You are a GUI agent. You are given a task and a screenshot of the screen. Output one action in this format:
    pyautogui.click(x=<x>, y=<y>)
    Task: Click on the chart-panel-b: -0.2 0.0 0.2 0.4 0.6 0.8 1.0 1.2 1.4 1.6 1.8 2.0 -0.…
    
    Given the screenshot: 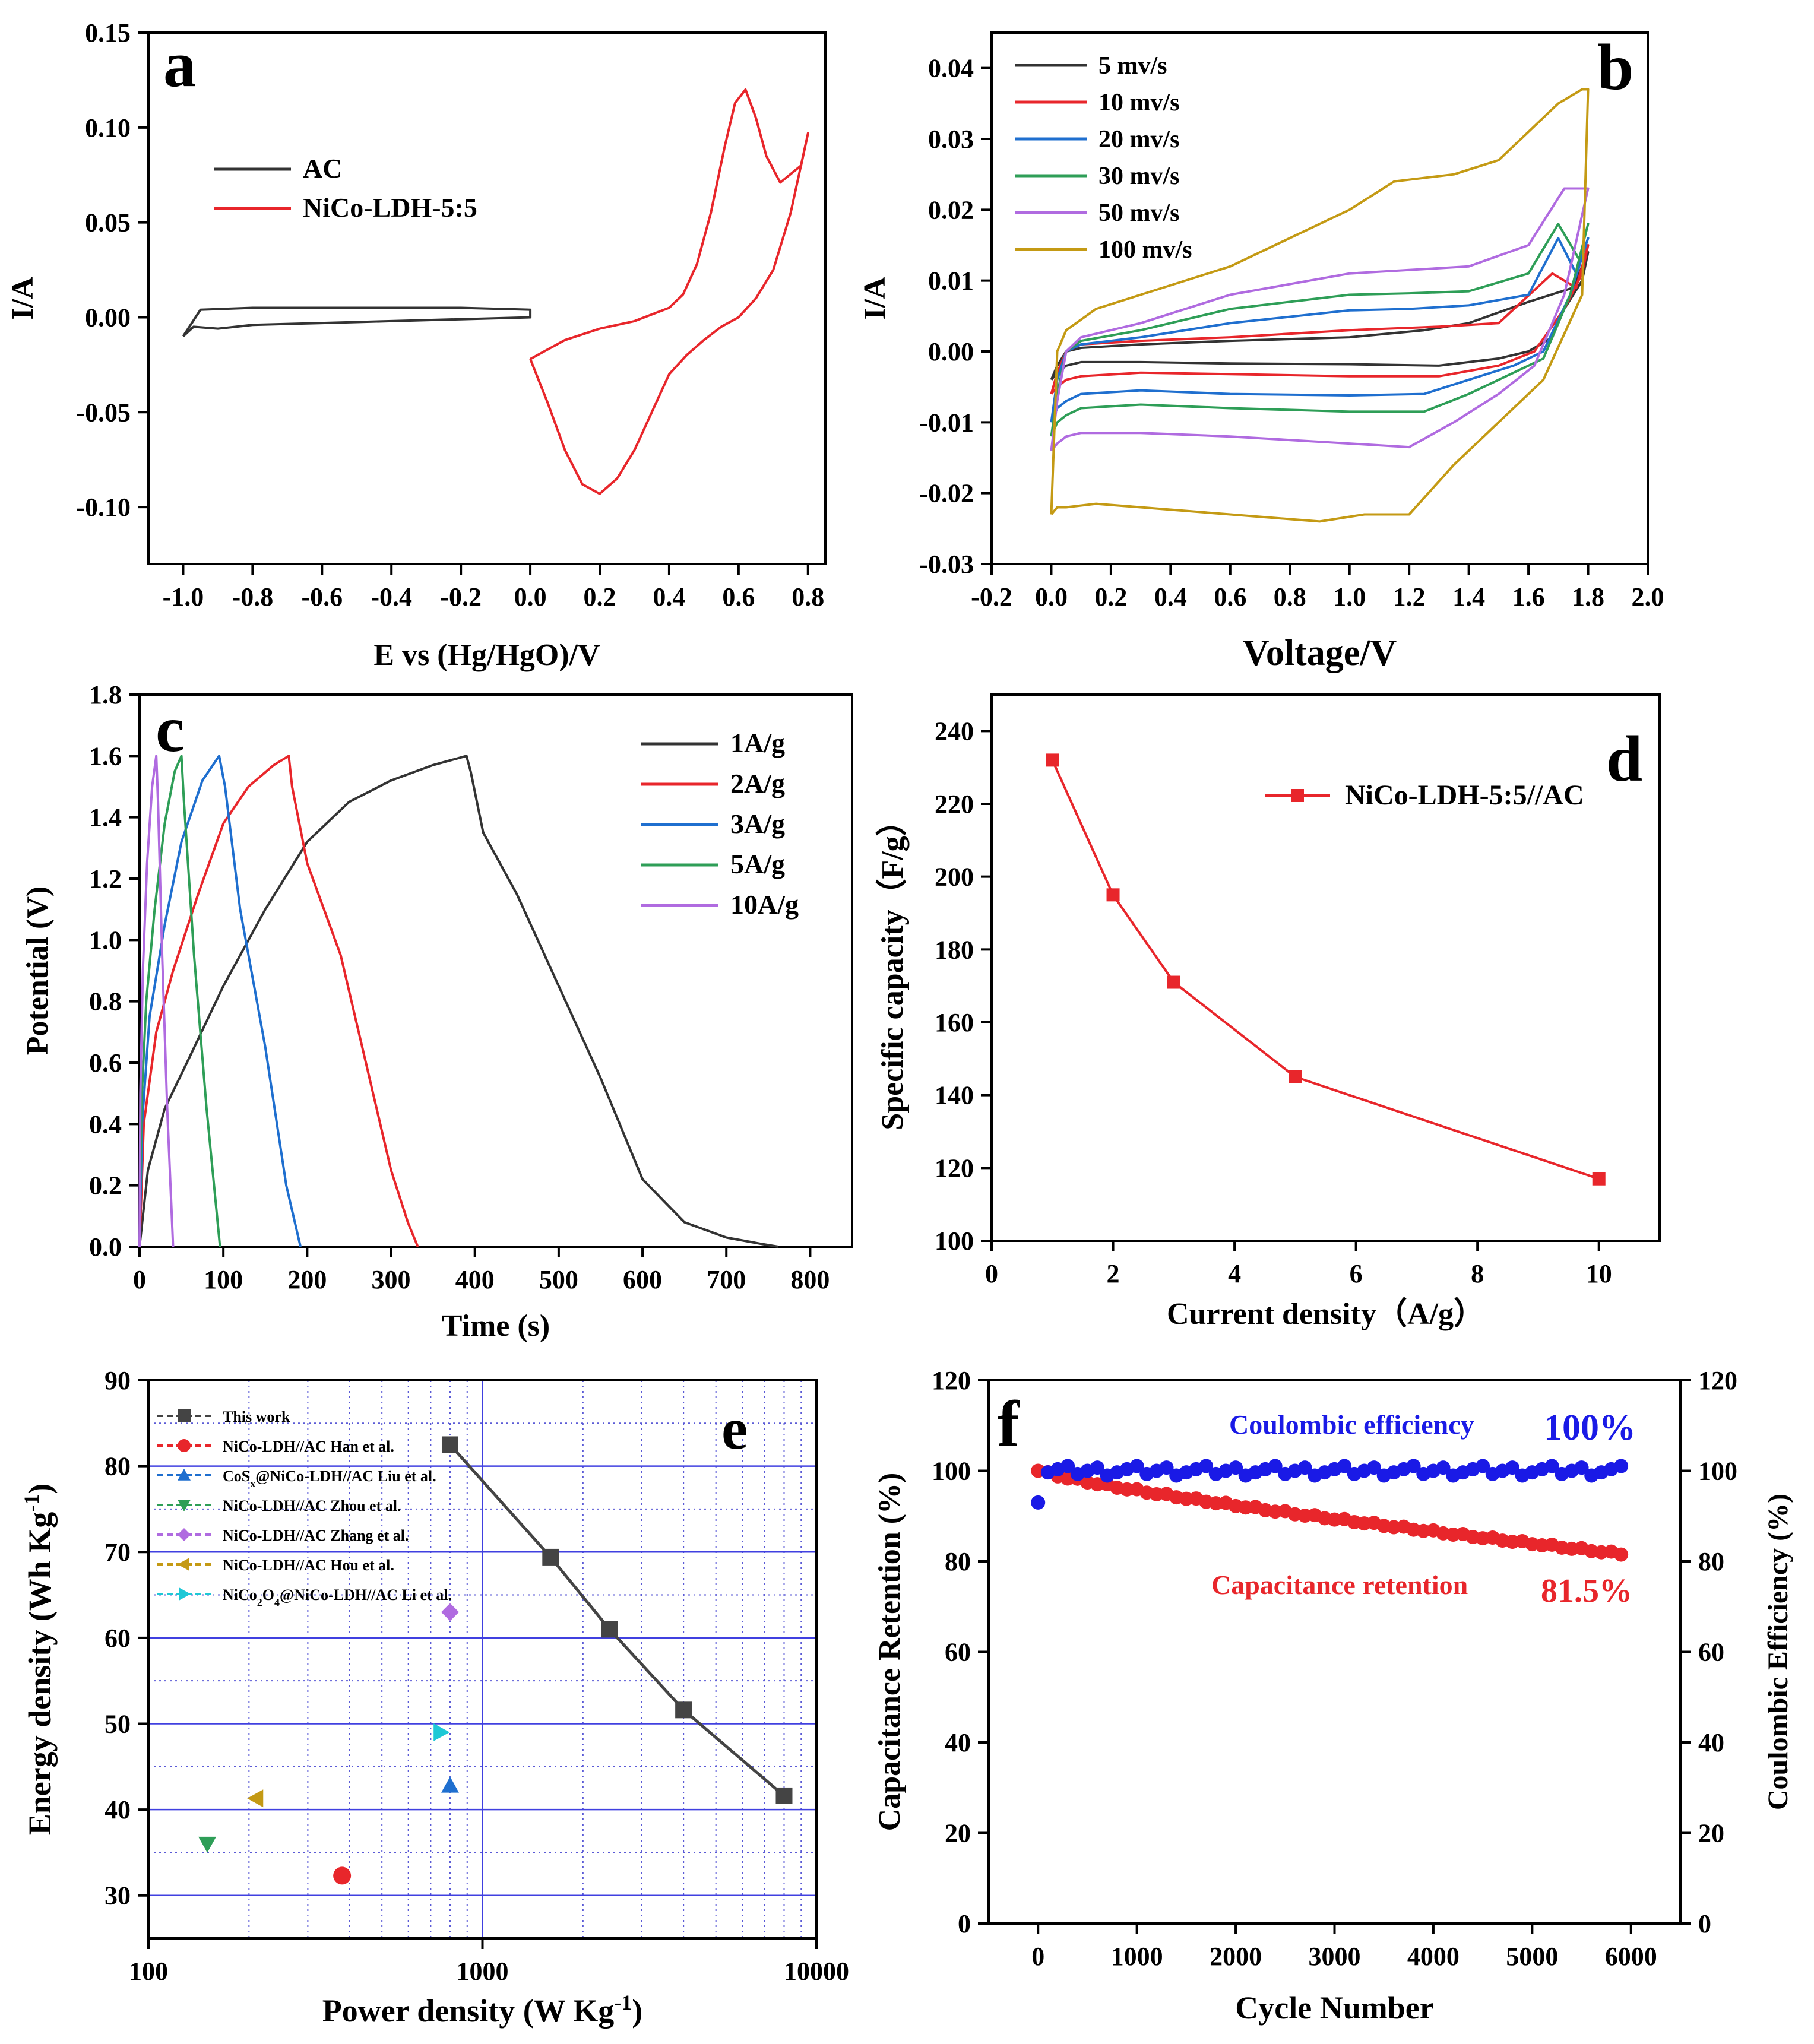 What is the action you would take?
    pyautogui.click(x=1261, y=352)
    